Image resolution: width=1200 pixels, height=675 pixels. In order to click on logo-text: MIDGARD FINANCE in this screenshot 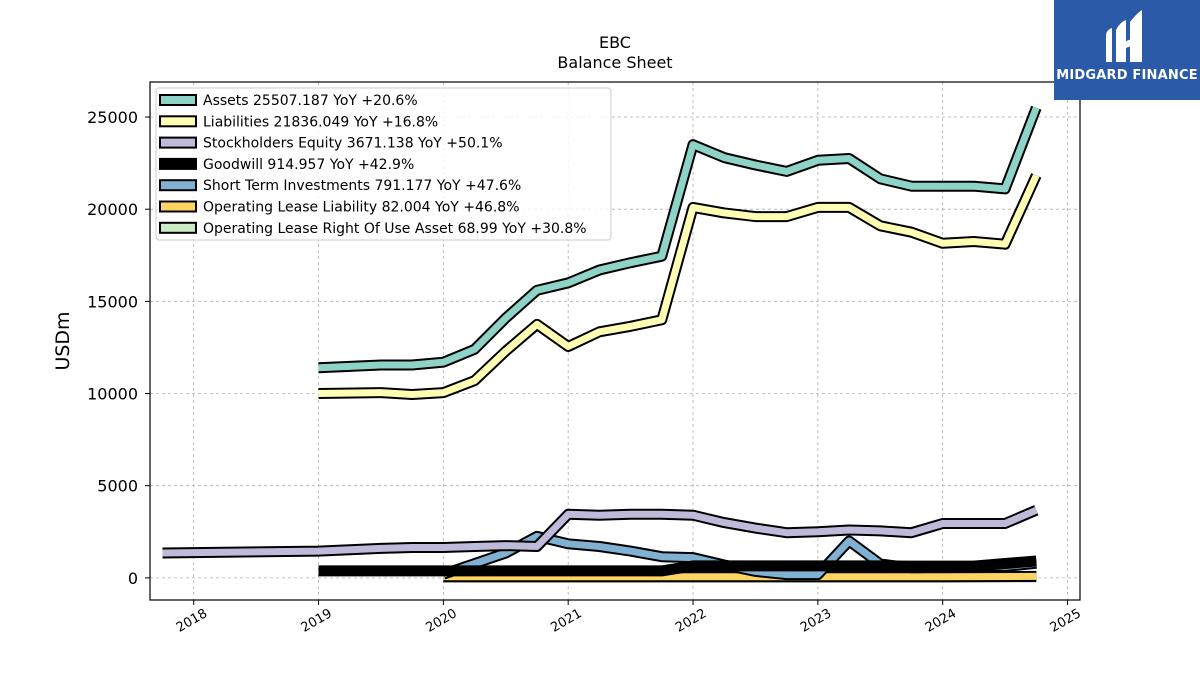, I will do `click(1127, 75)`.